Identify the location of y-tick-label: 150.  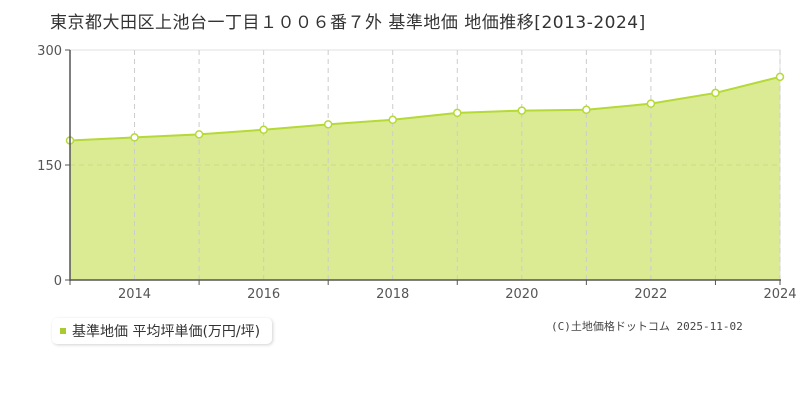
(49, 166).